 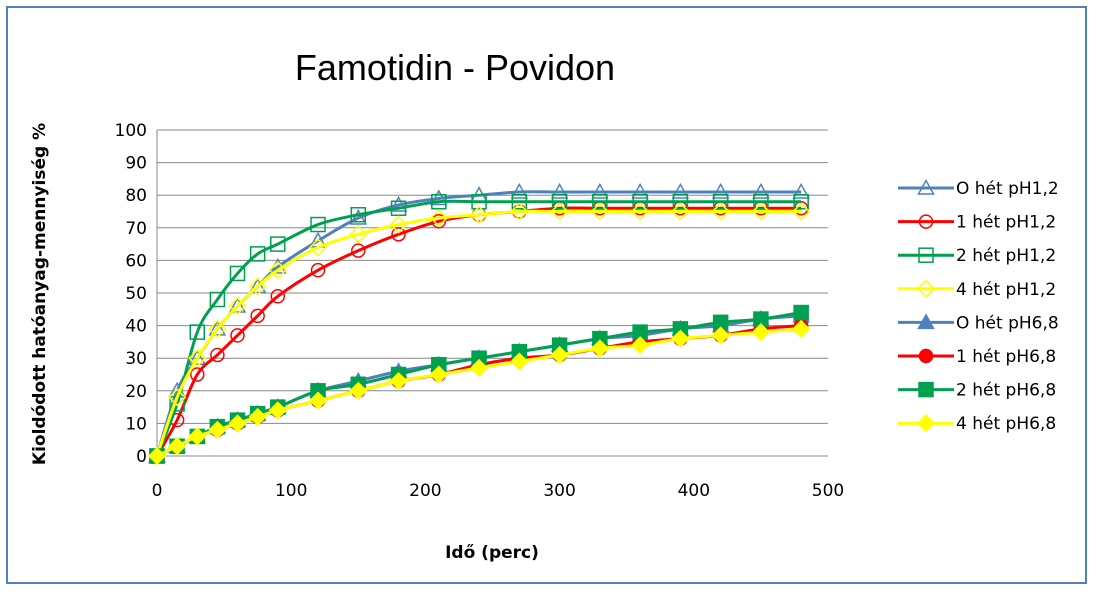 I want to click on legend-label: 2 hét pH6,8, so click(x=1006, y=391).